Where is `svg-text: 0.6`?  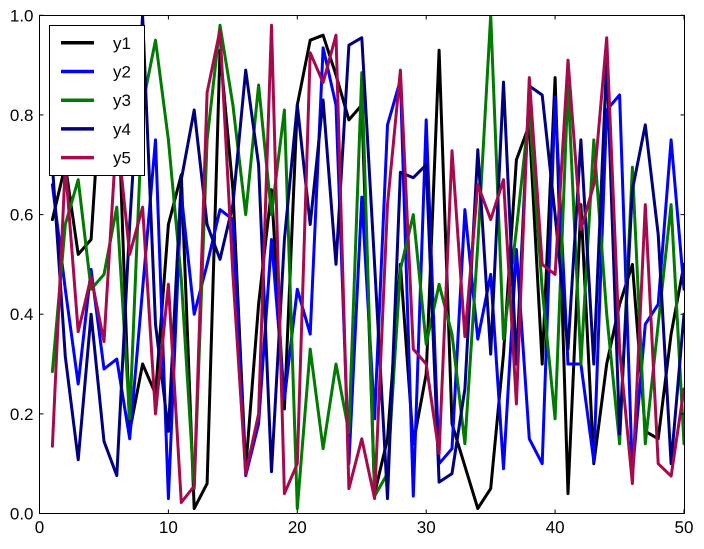
svg-text: 0.6 is located at coordinates (22, 215).